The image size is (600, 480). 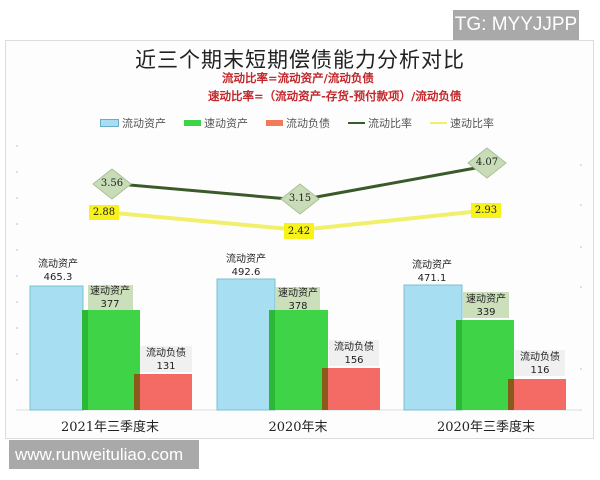 What do you see at coordinates (104, 454) in the screenshot?
I see `watermark-bottom: www.runweituliao.com` at bounding box center [104, 454].